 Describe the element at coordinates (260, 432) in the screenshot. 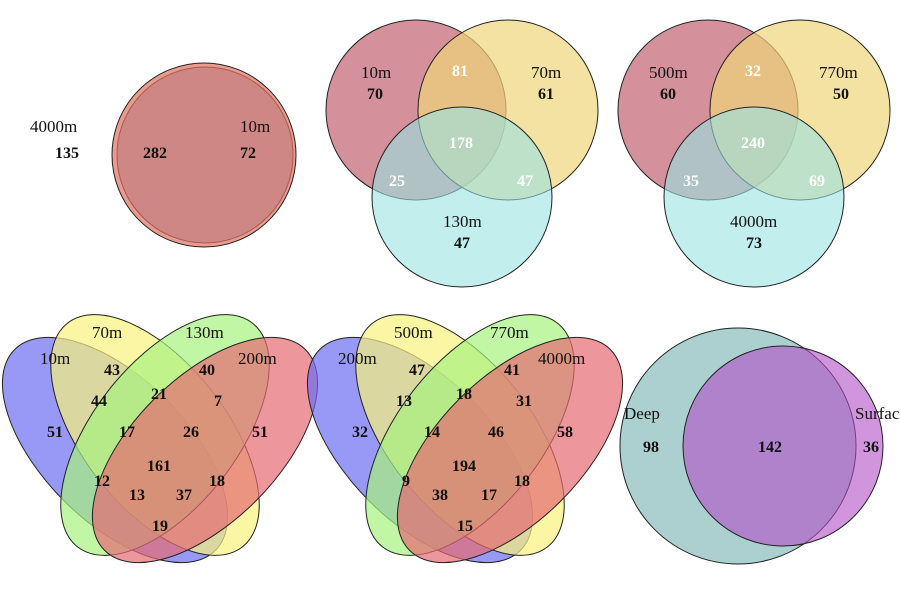

I see `count-200m-only: 51` at that location.